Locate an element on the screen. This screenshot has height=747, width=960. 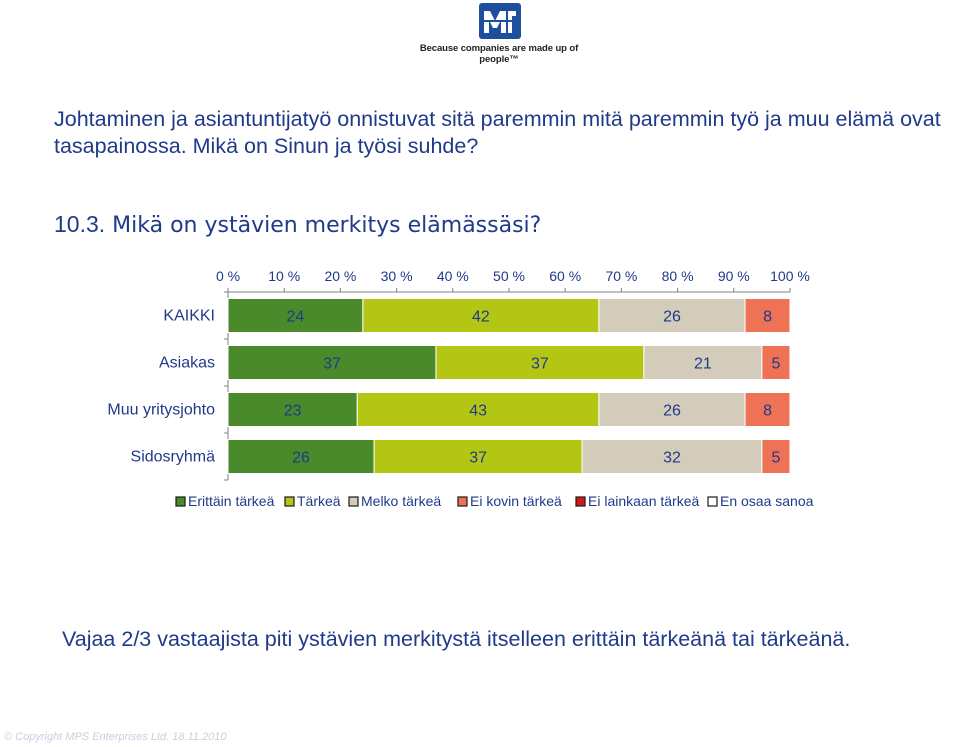
x-tick-label: 100 % is located at coordinates (790, 276).